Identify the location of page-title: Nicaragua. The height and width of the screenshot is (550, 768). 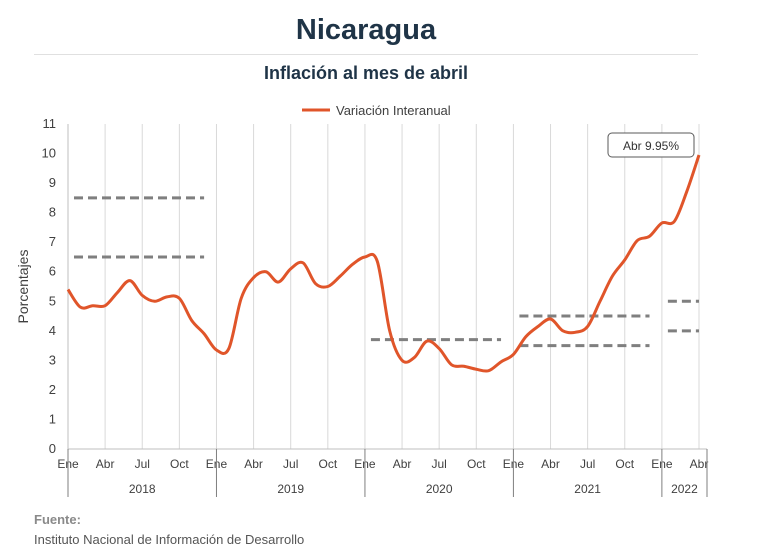
(366, 30).